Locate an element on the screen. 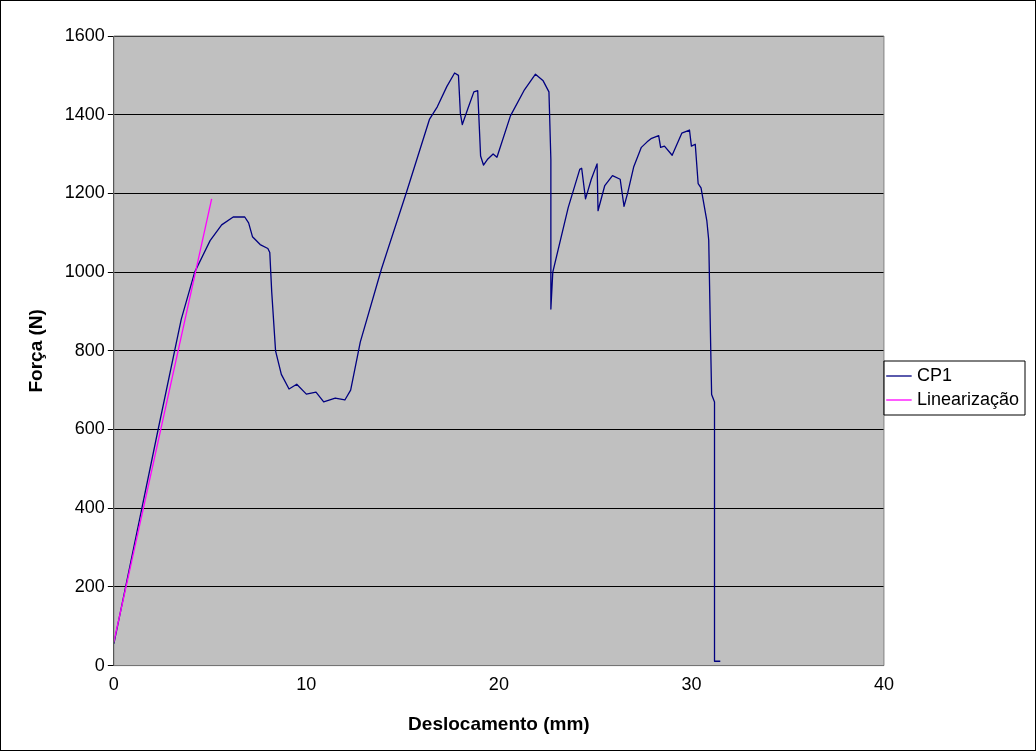  x-axis-title: Deslocamento (mm) is located at coordinates (499, 723).